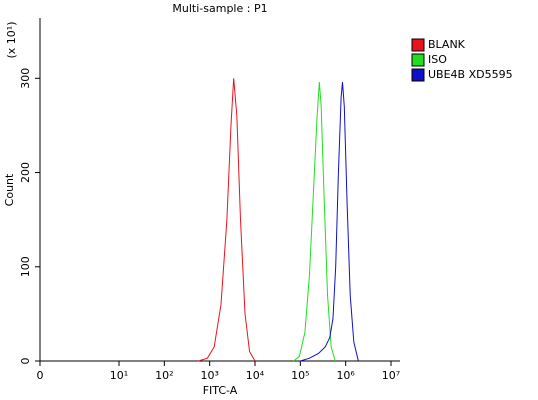 This screenshot has height=400, width=538. I want to click on legend-label: BLANK, so click(447, 44).